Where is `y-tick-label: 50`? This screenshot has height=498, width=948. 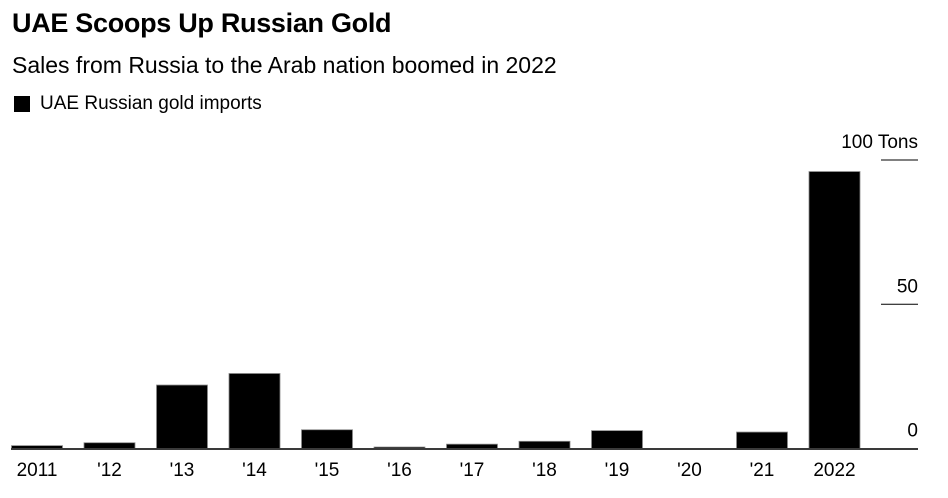
y-tick-label: 50 is located at coordinates (907, 286).